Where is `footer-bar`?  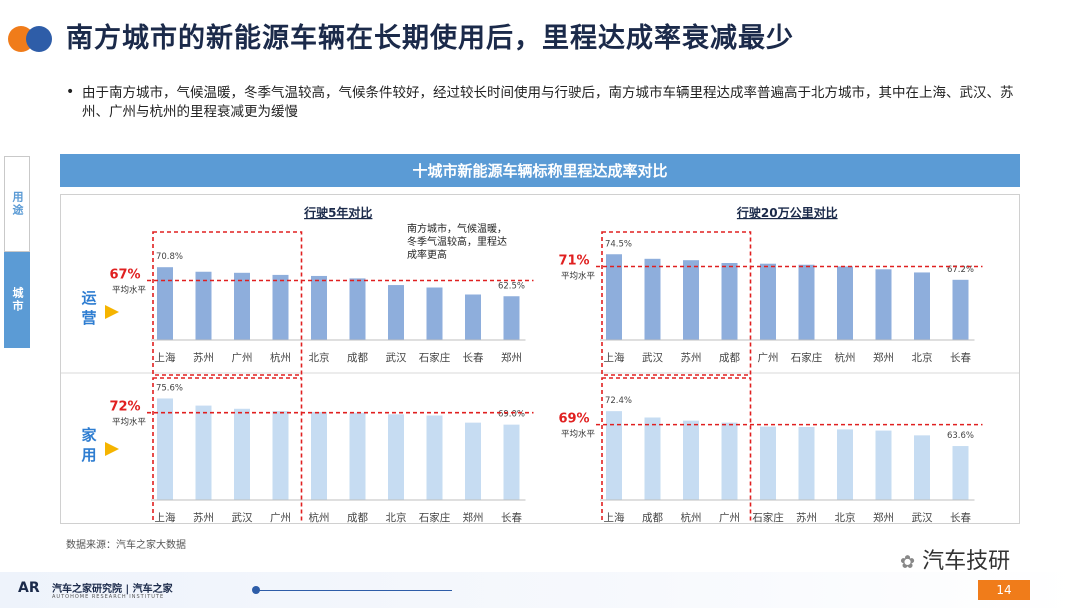
footer-bar is located at coordinates (540, 590).